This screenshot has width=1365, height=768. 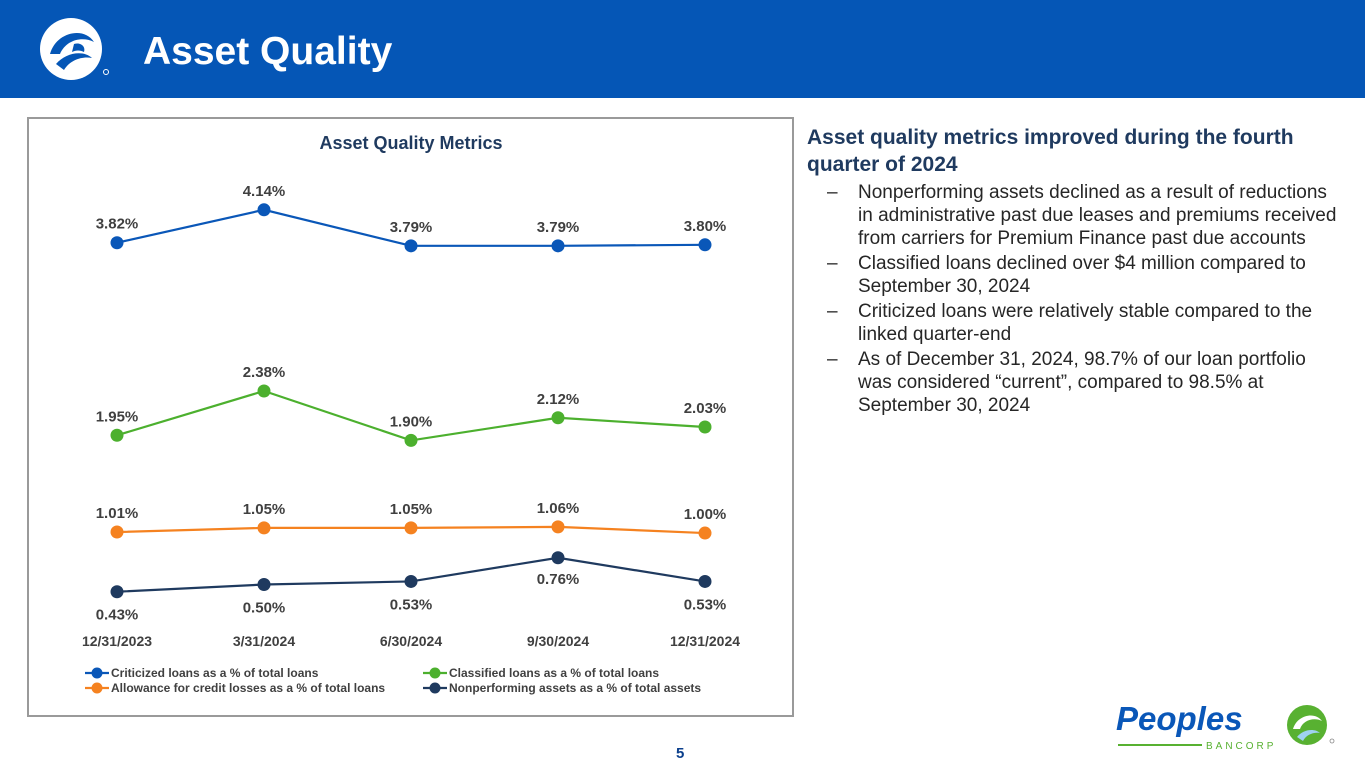 What do you see at coordinates (117, 513) in the screenshot?
I see `data-label: 1.01%` at bounding box center [117, 513].